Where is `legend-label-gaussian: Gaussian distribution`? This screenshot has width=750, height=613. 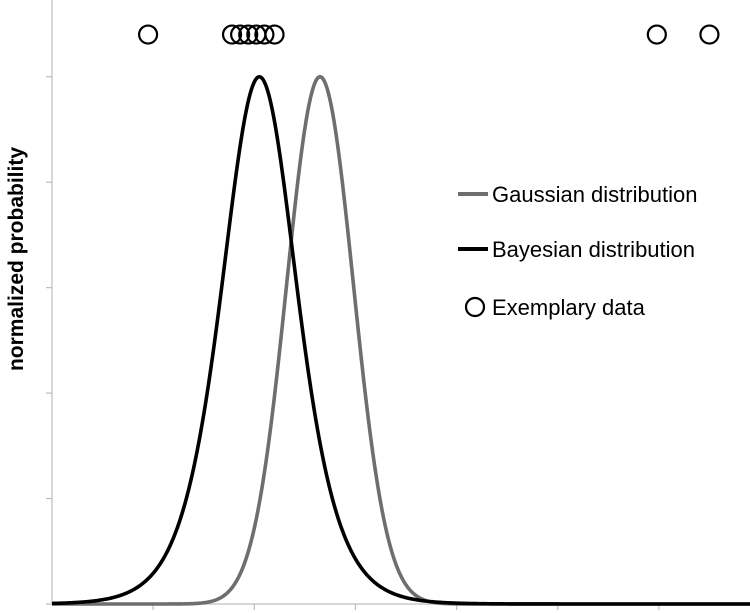 legend-label-gaussian: Gaussian distribution is located at coordinates (594, 194).